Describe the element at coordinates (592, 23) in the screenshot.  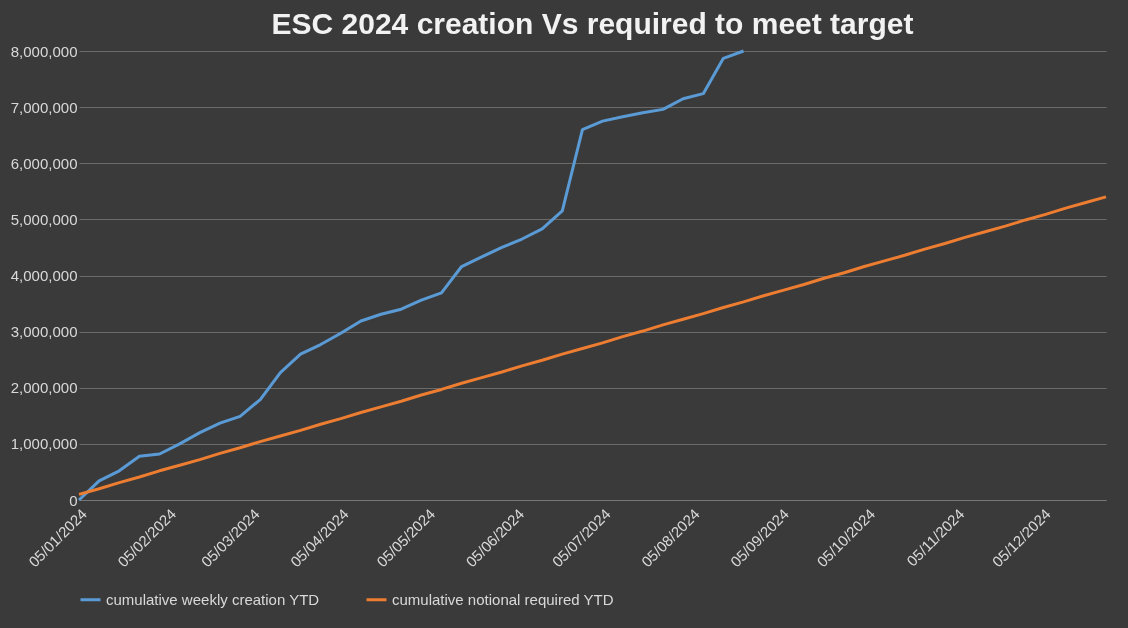
I see `chart-title: ESC 2024 creation Vs required to meet target` at that location.